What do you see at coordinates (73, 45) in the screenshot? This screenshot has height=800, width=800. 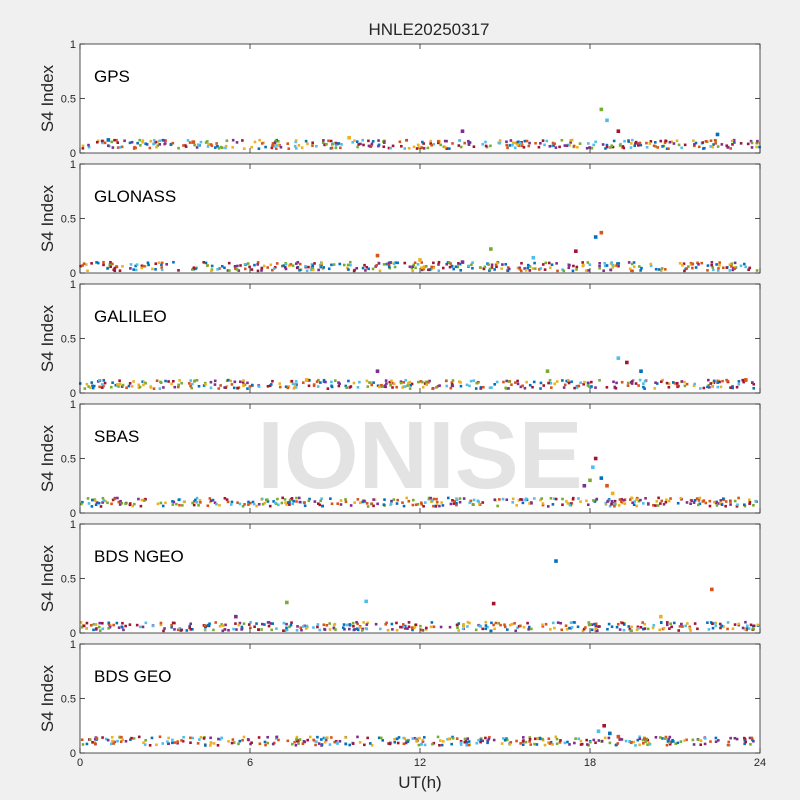 I see `y-tick-label: 1` at bounding box center [73, 45].